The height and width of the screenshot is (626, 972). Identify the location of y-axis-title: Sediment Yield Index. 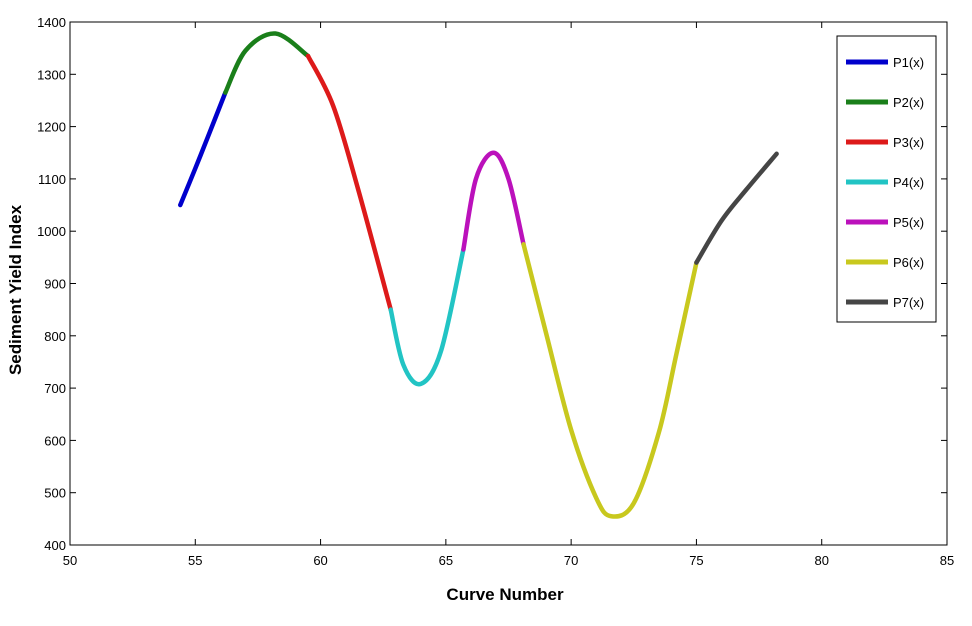
(15, 289).